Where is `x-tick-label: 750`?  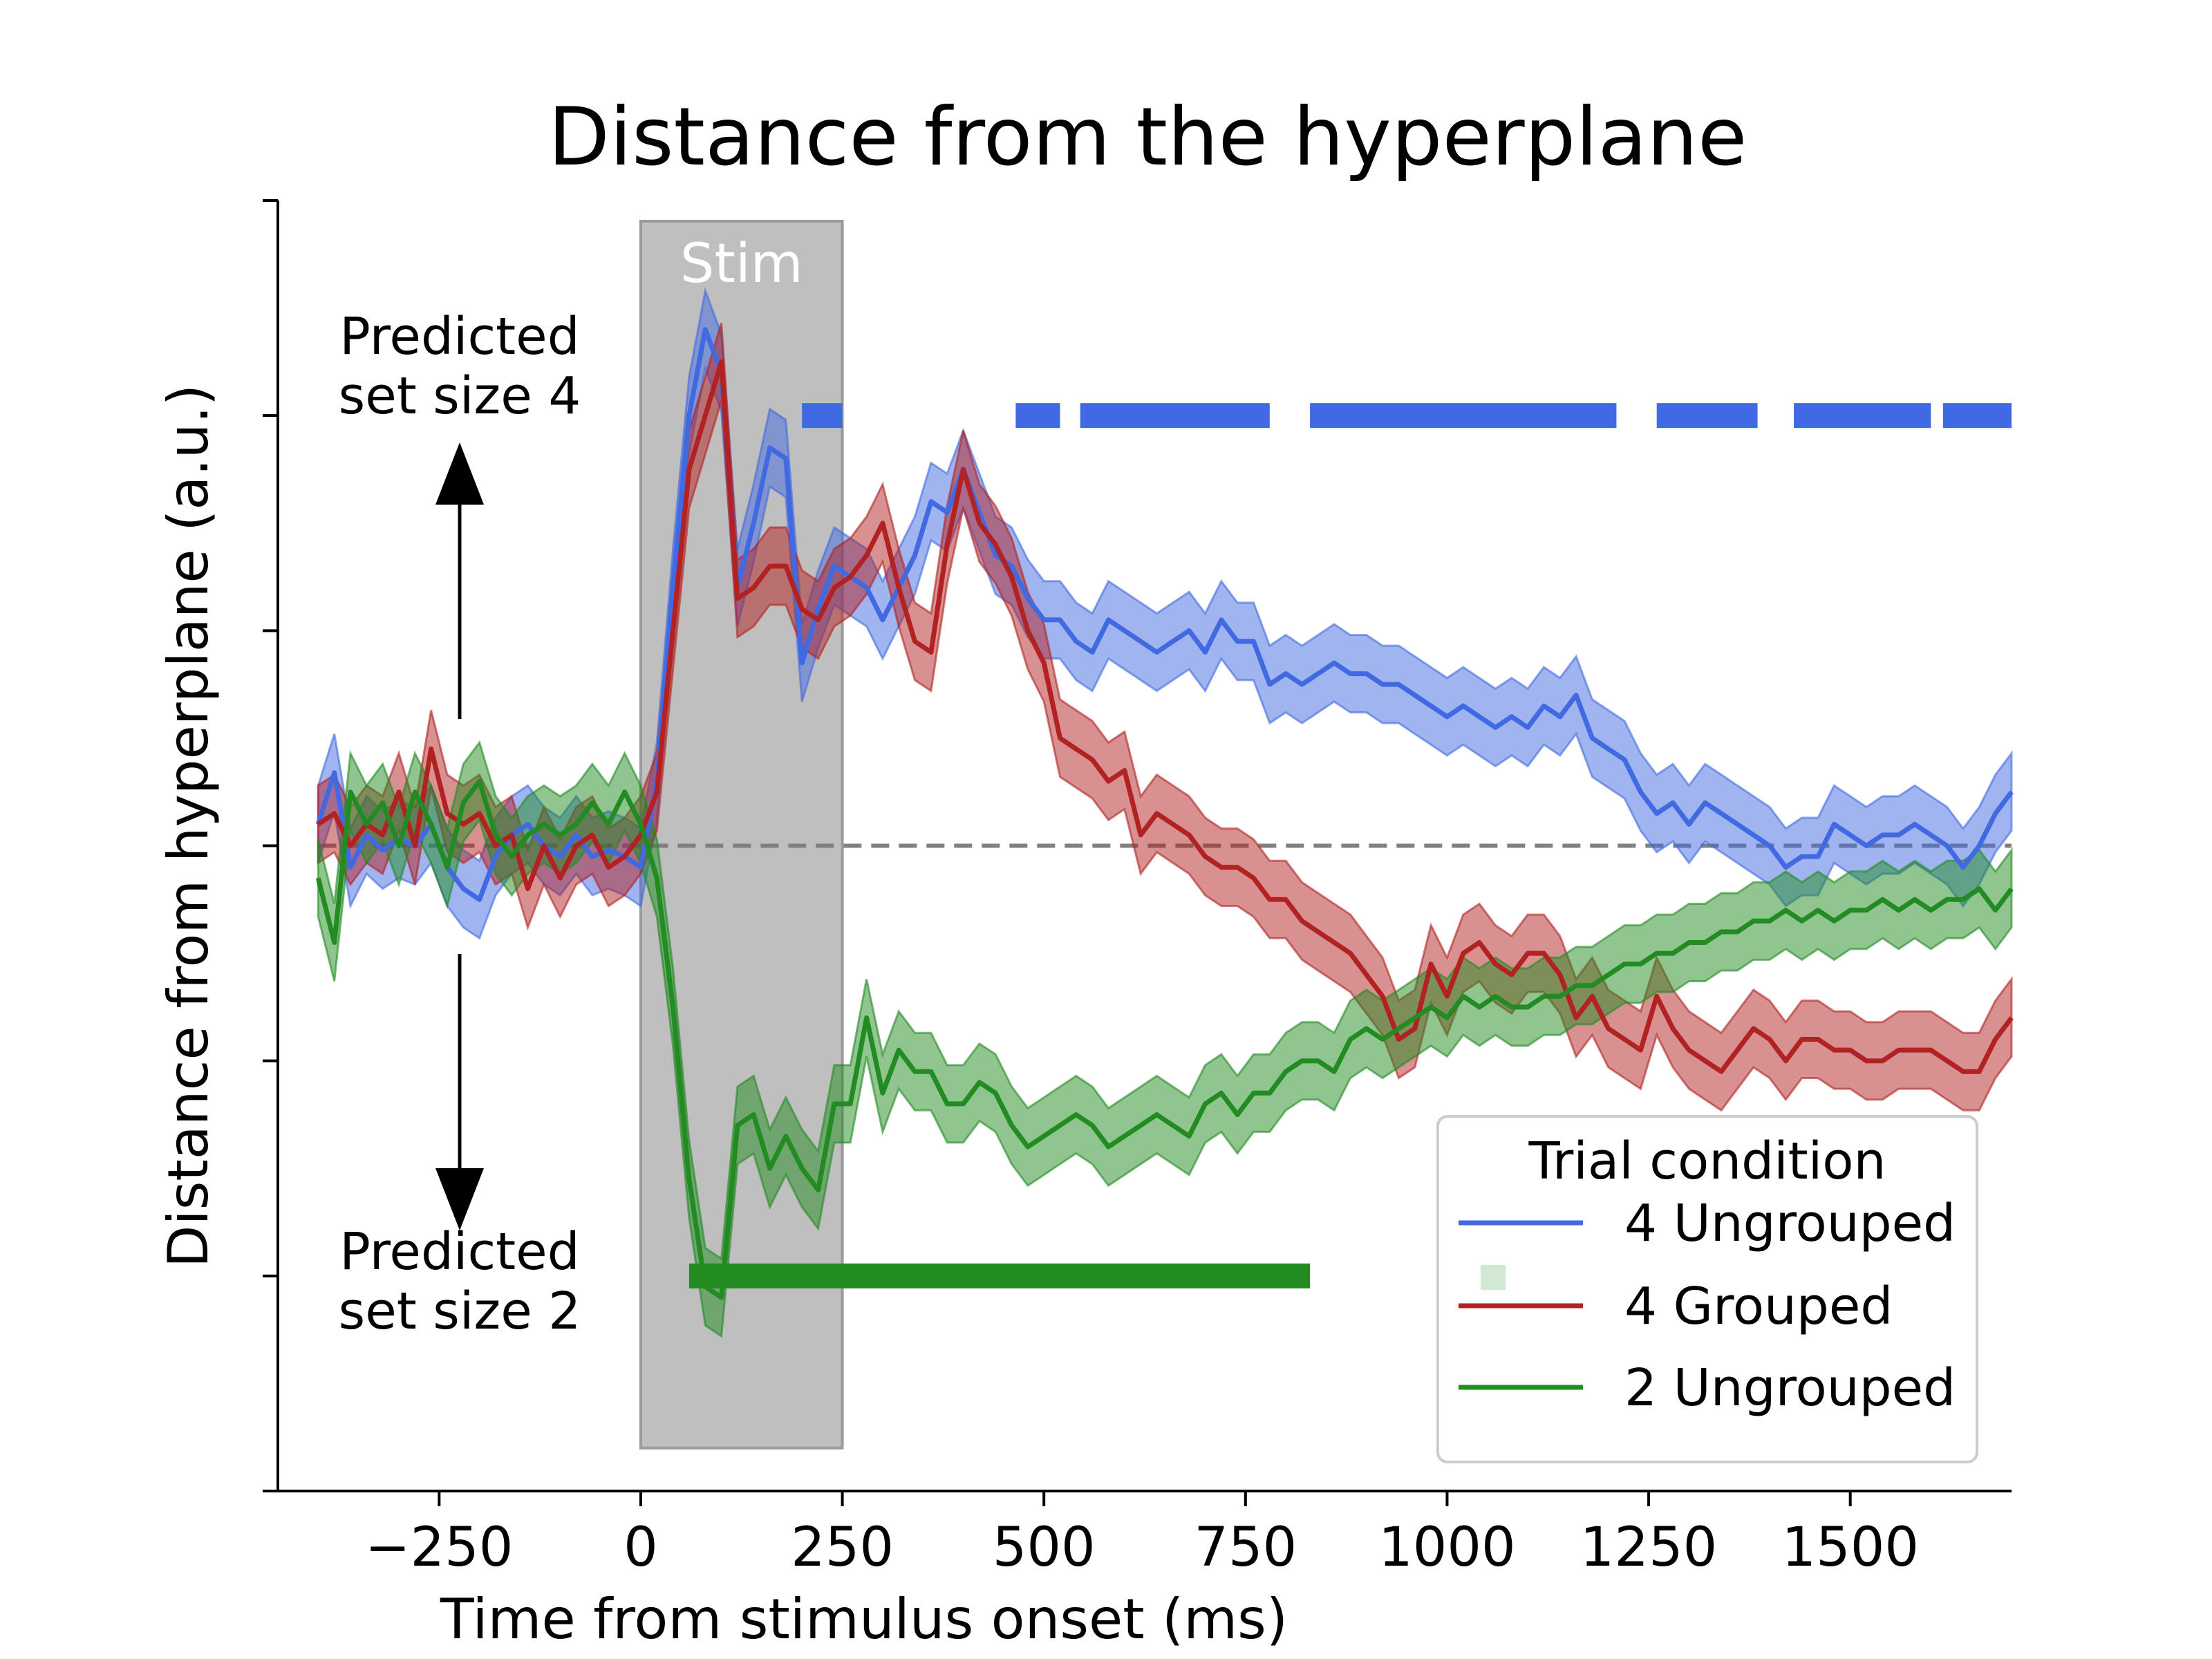
x-tick-label: 750 is located at coordinates (1245, 1548).